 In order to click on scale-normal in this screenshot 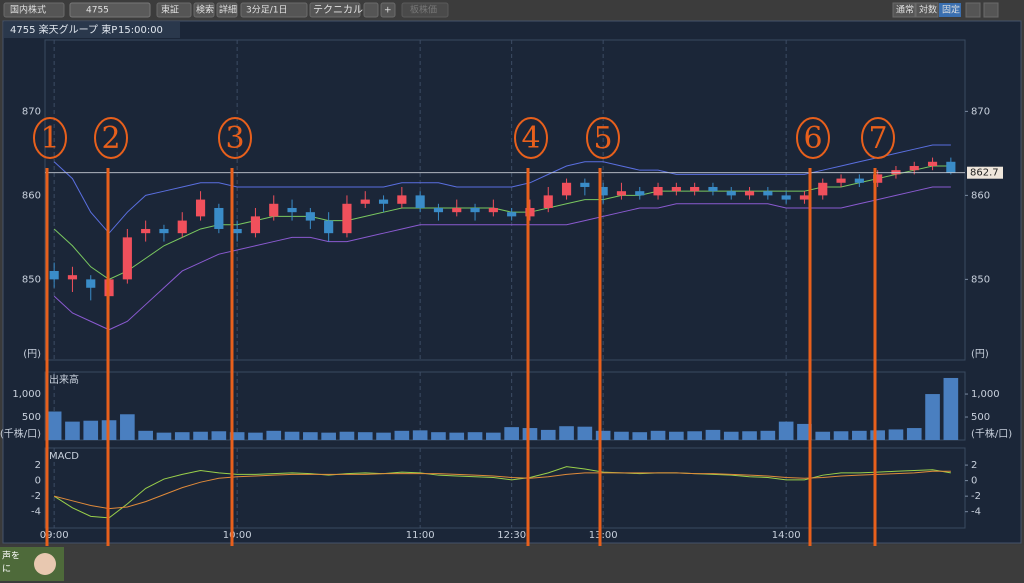, I will do `click(904, 10)`.